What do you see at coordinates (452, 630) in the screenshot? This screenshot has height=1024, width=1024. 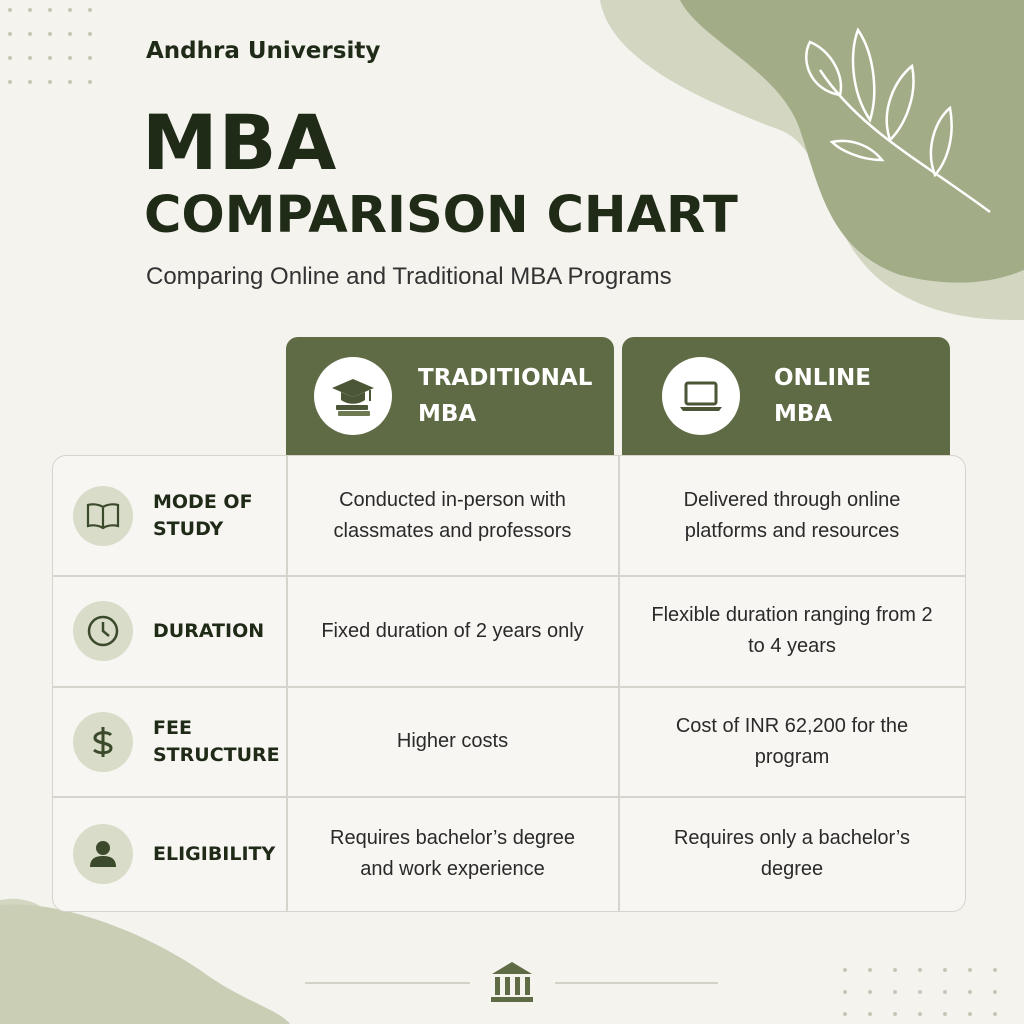 I see `cell: Fixed duration of 2 years only` at bounding box center [452, 630].